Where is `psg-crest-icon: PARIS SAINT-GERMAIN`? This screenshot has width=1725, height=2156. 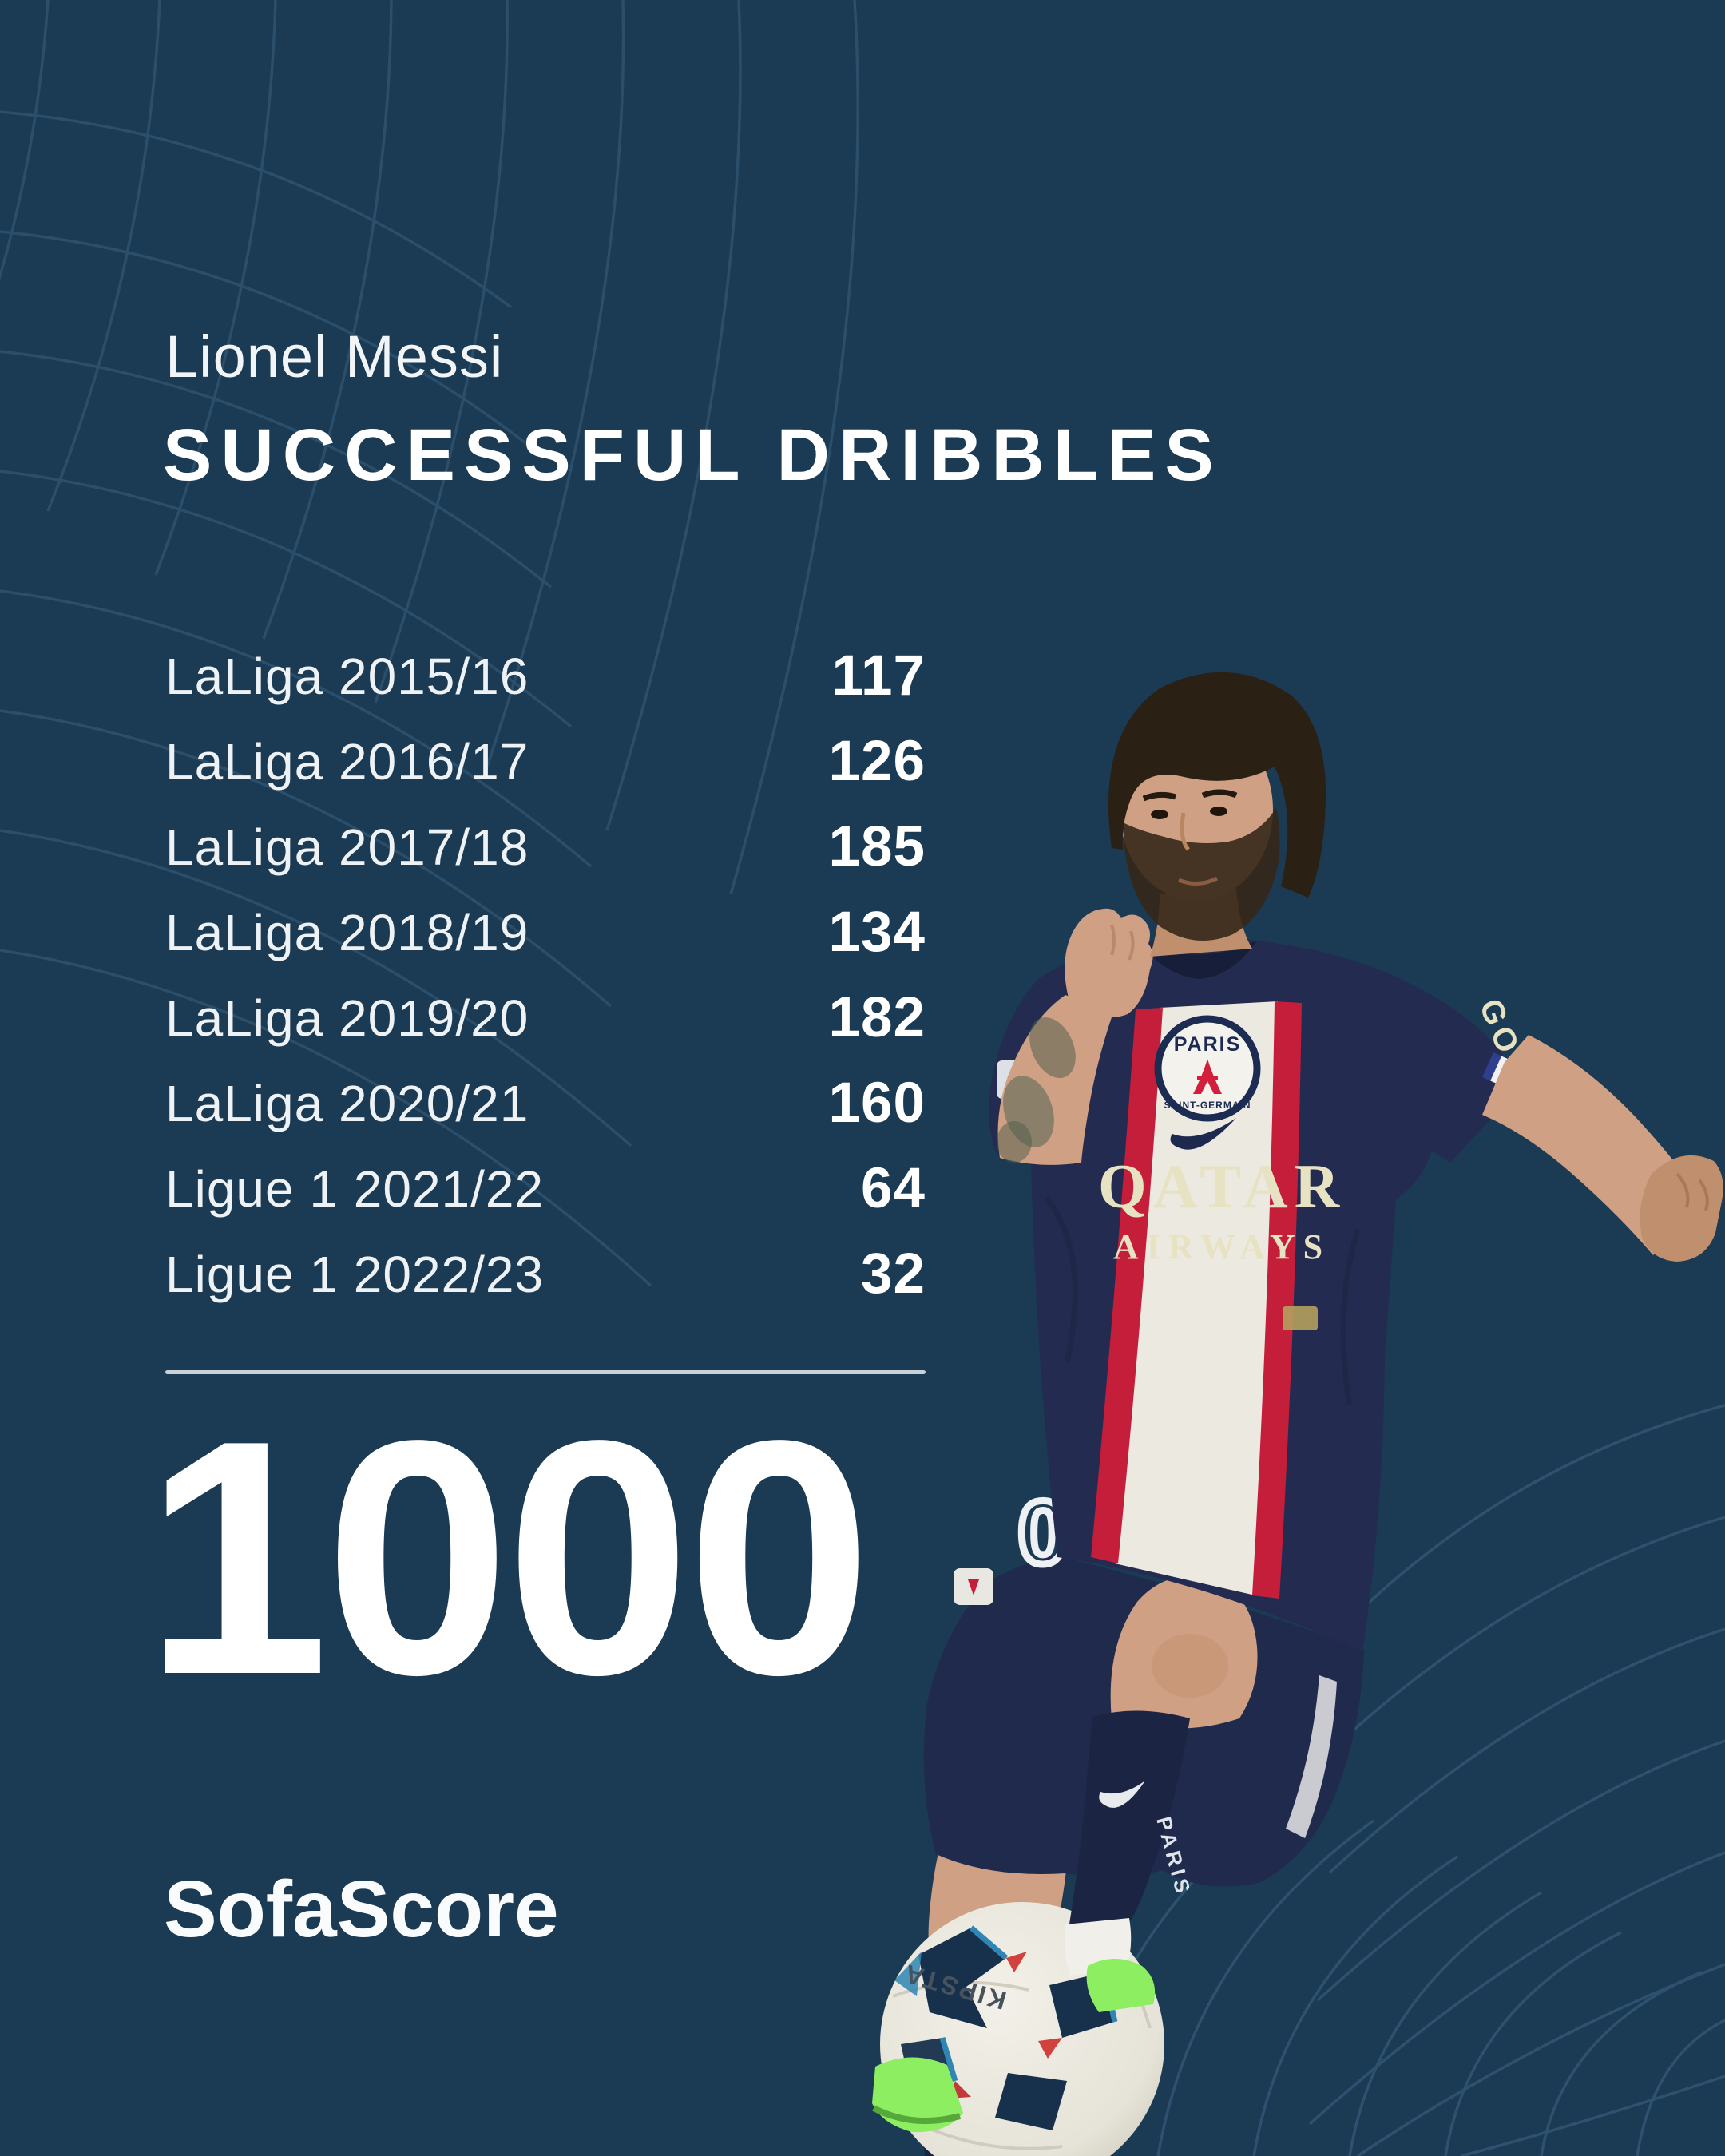 psg-crest-icon: PARIS SAINT-GERMAIN is located at coordinates (1208, 1068).